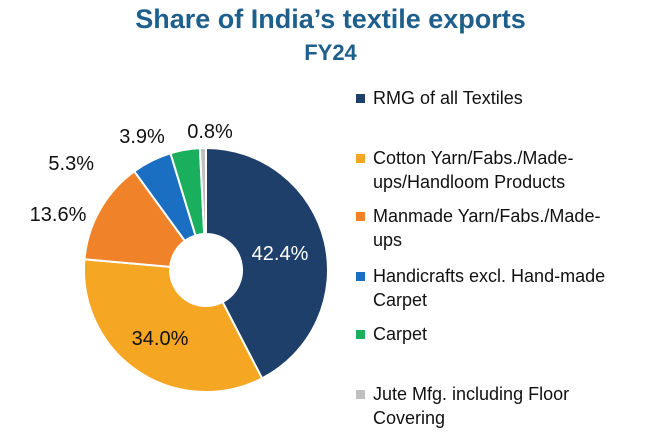 The height and width of the screenshot is (445, 661). Describe the element at coordinates (142, 137) in the screenshot. I see `slice-data-label: 3.9%` at that location.